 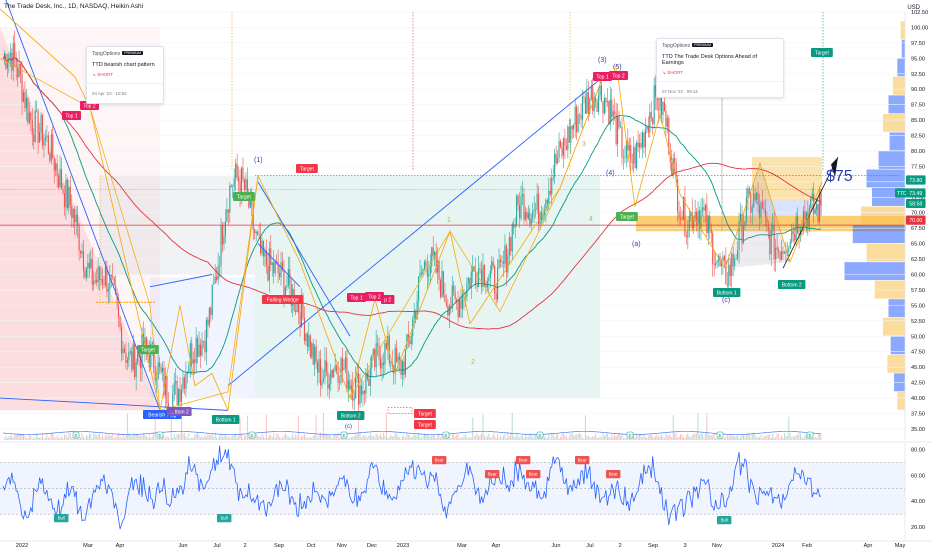 What do you see at coordinates (919, 28) in the screenshot?
I see `price-tick-label: 100.00` at bounding box center [919, 28].